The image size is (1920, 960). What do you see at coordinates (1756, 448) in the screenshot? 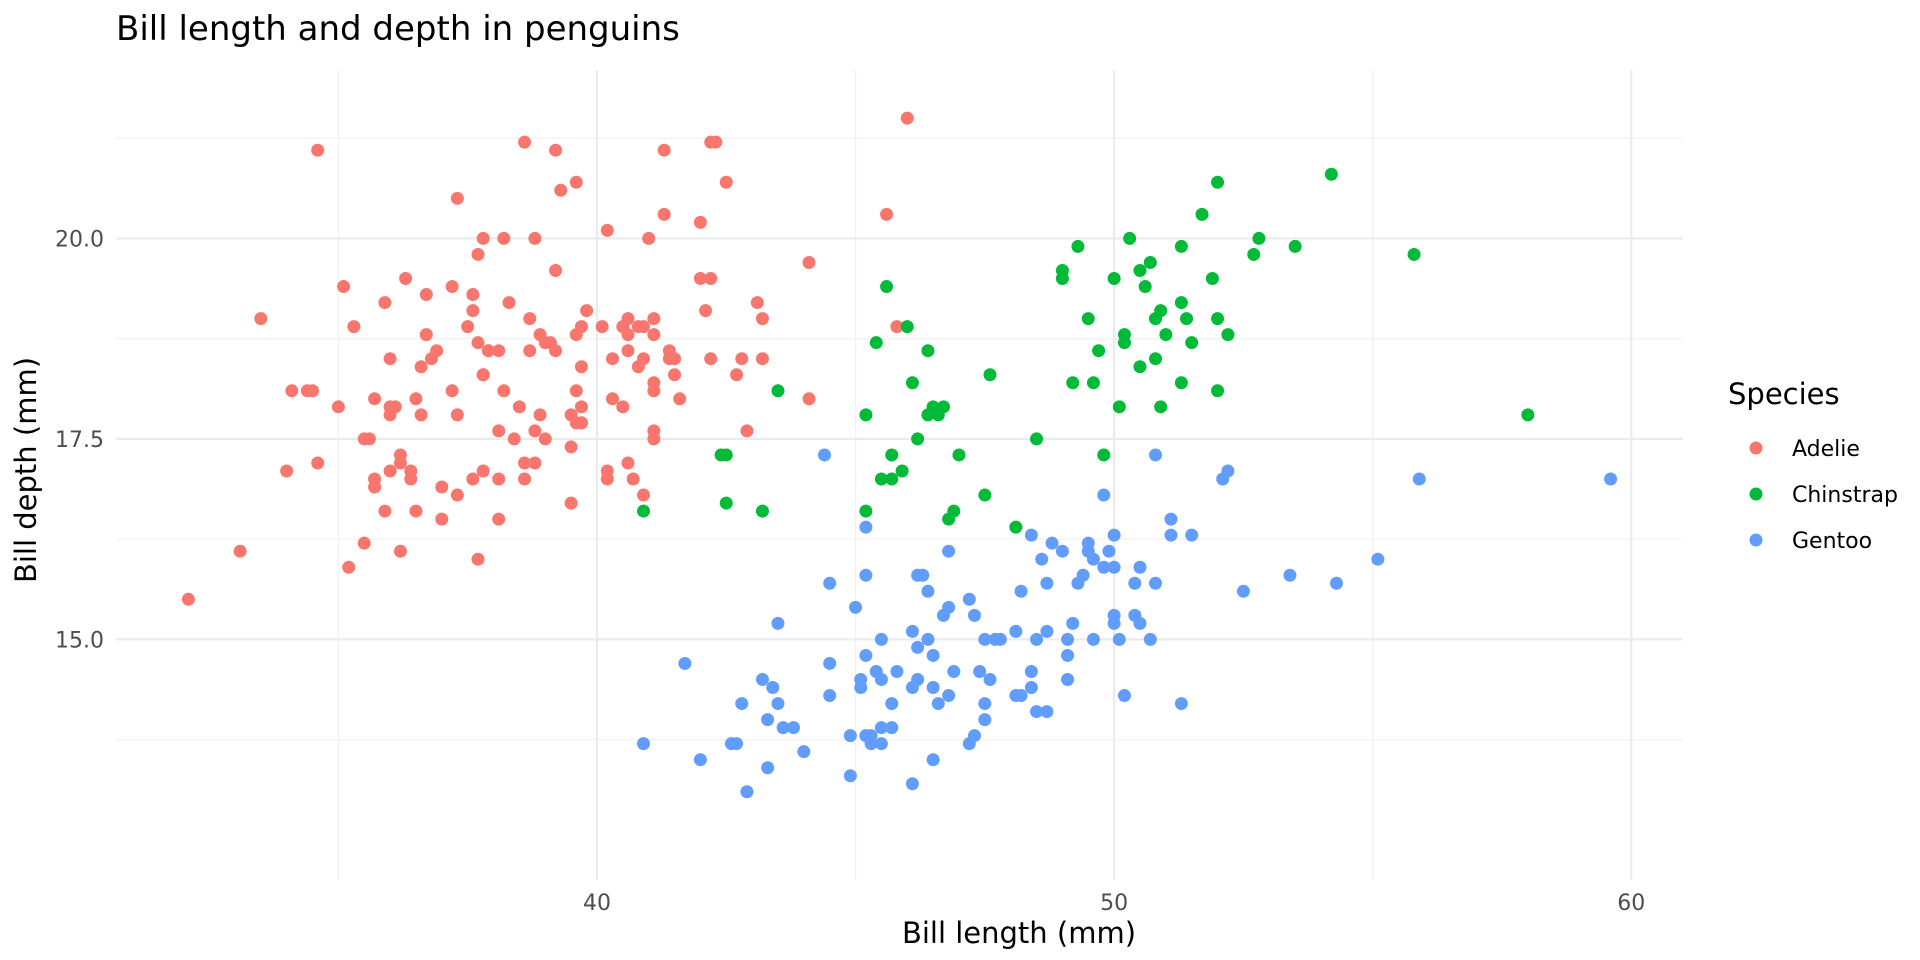
I see `legend-swatch-adelie` at bounding box center [1756, 448].